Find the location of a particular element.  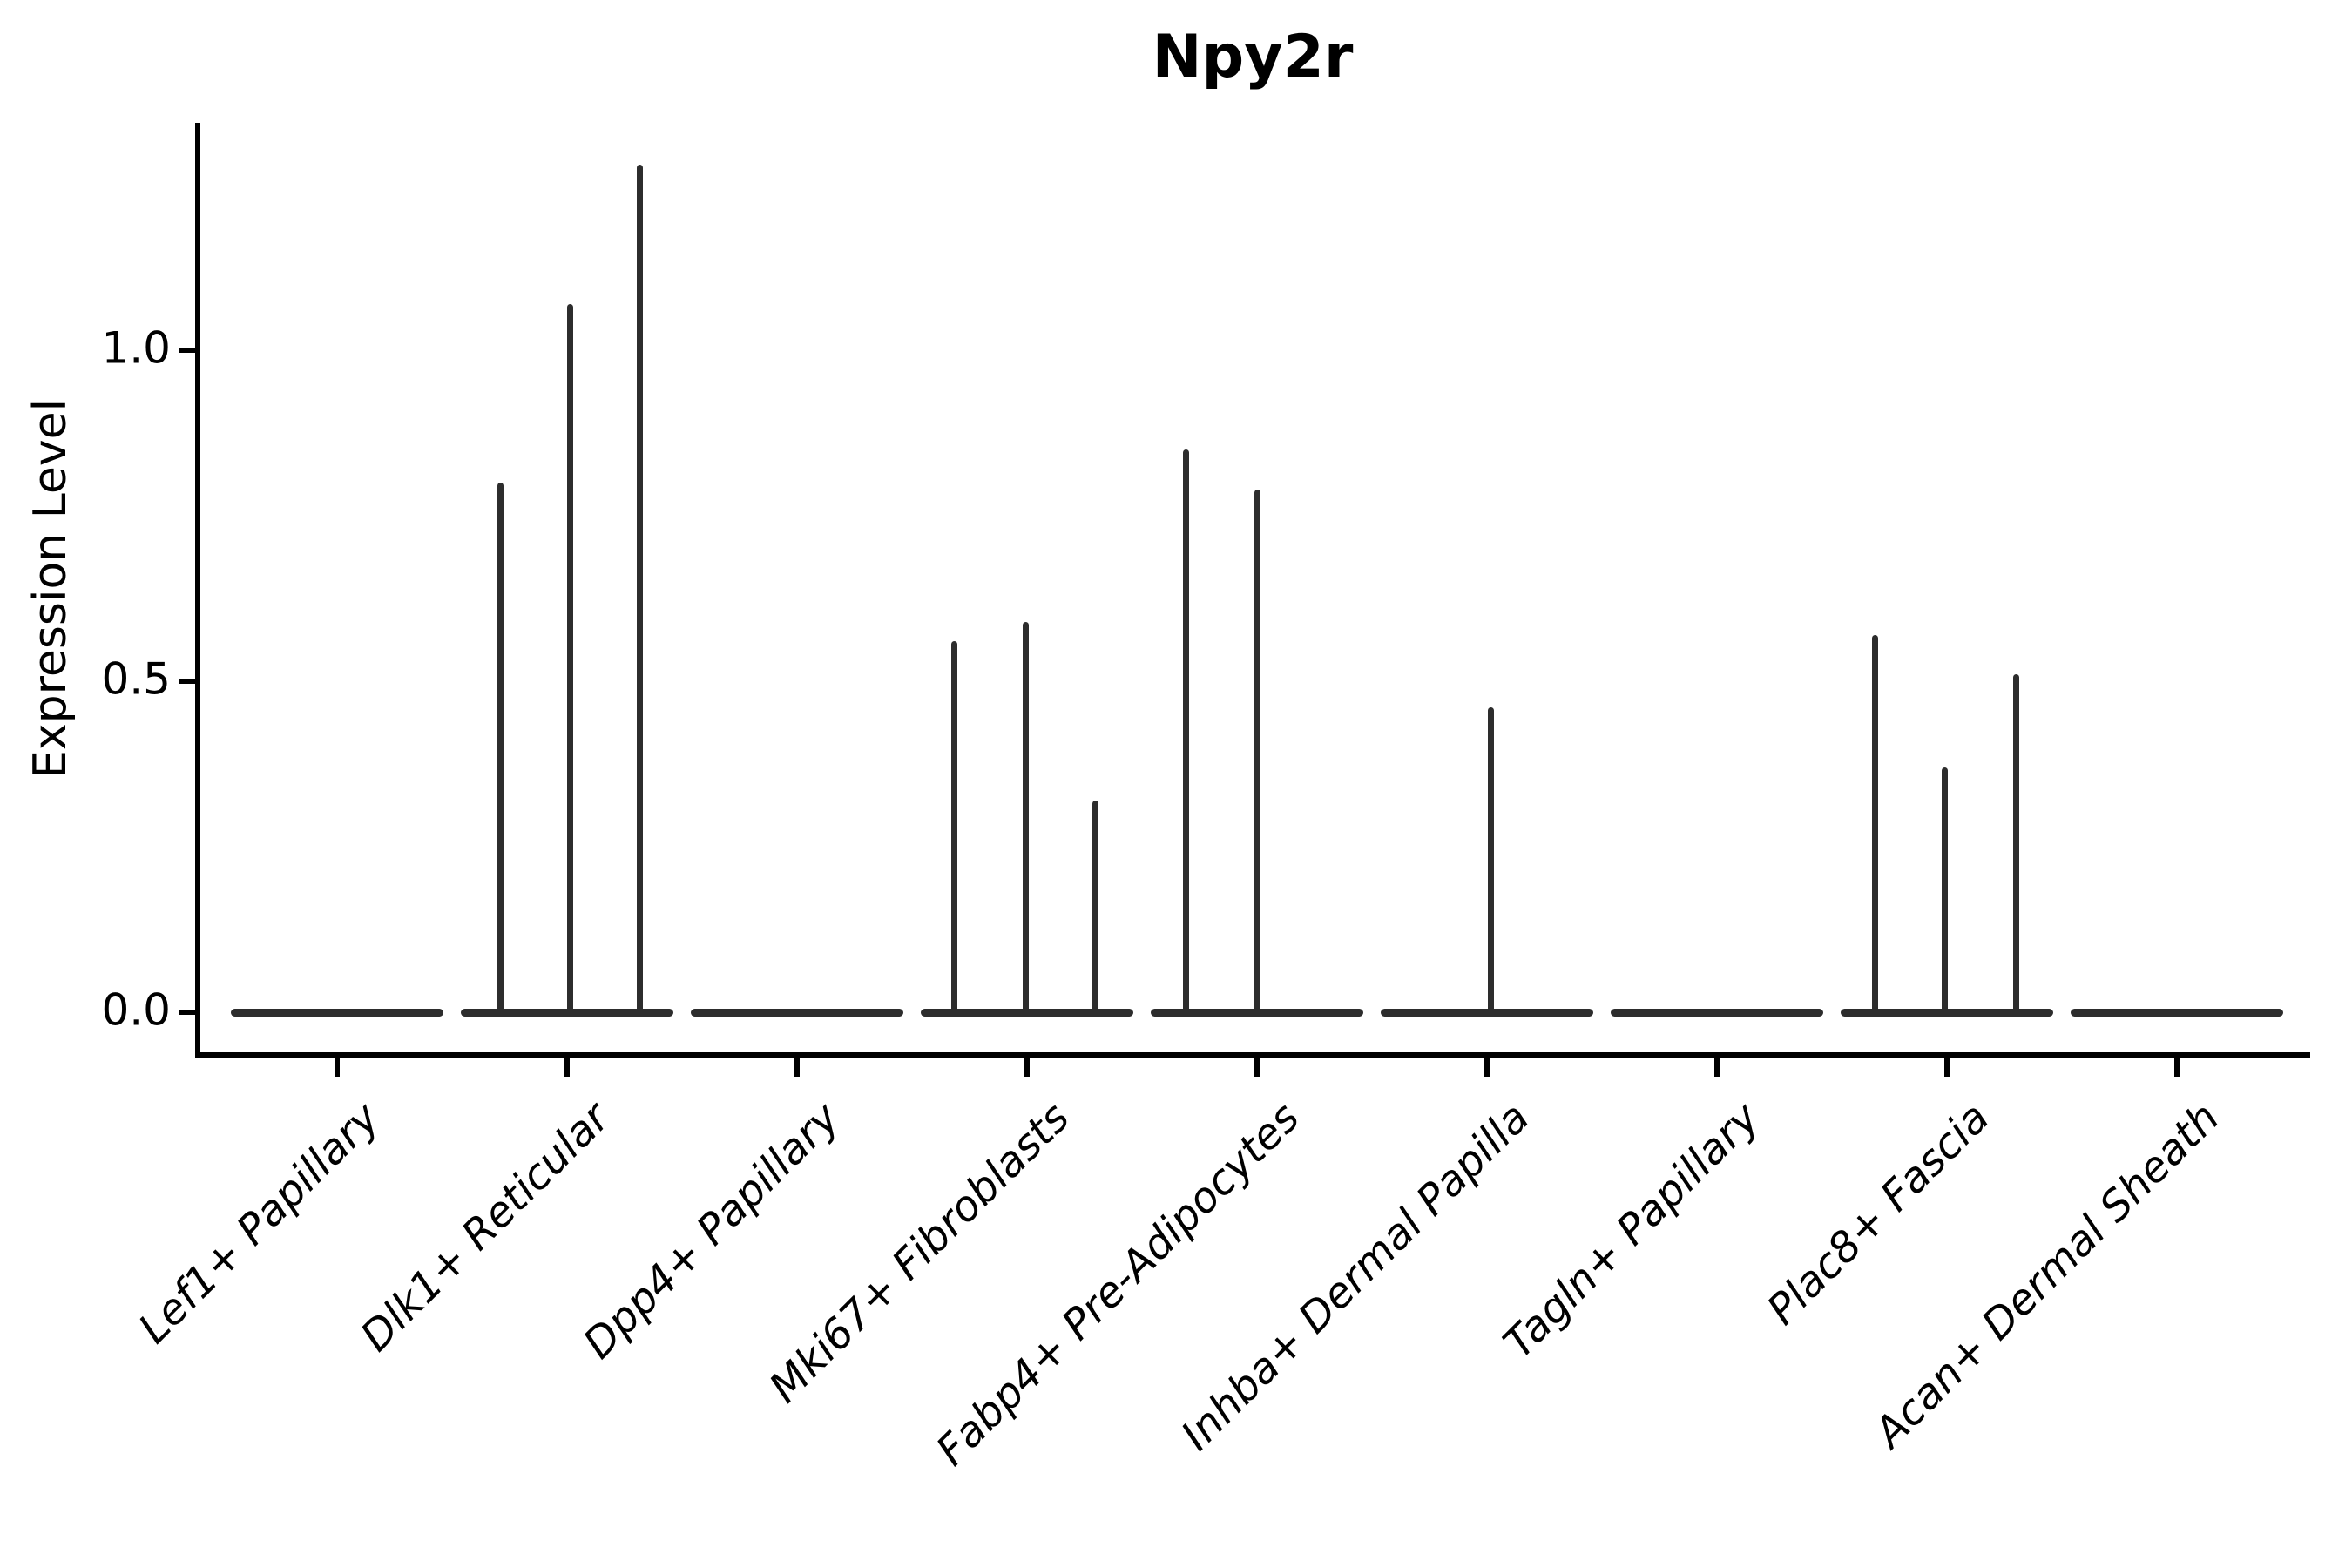

x-tick-label: Dlk1+ Reticular is located at coordinates (485, 1227).